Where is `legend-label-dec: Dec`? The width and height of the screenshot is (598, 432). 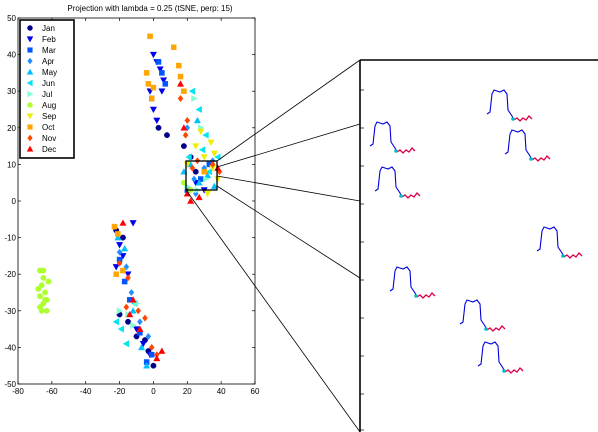 legend-label-dec: Dec is located at coordinates (49, 149).